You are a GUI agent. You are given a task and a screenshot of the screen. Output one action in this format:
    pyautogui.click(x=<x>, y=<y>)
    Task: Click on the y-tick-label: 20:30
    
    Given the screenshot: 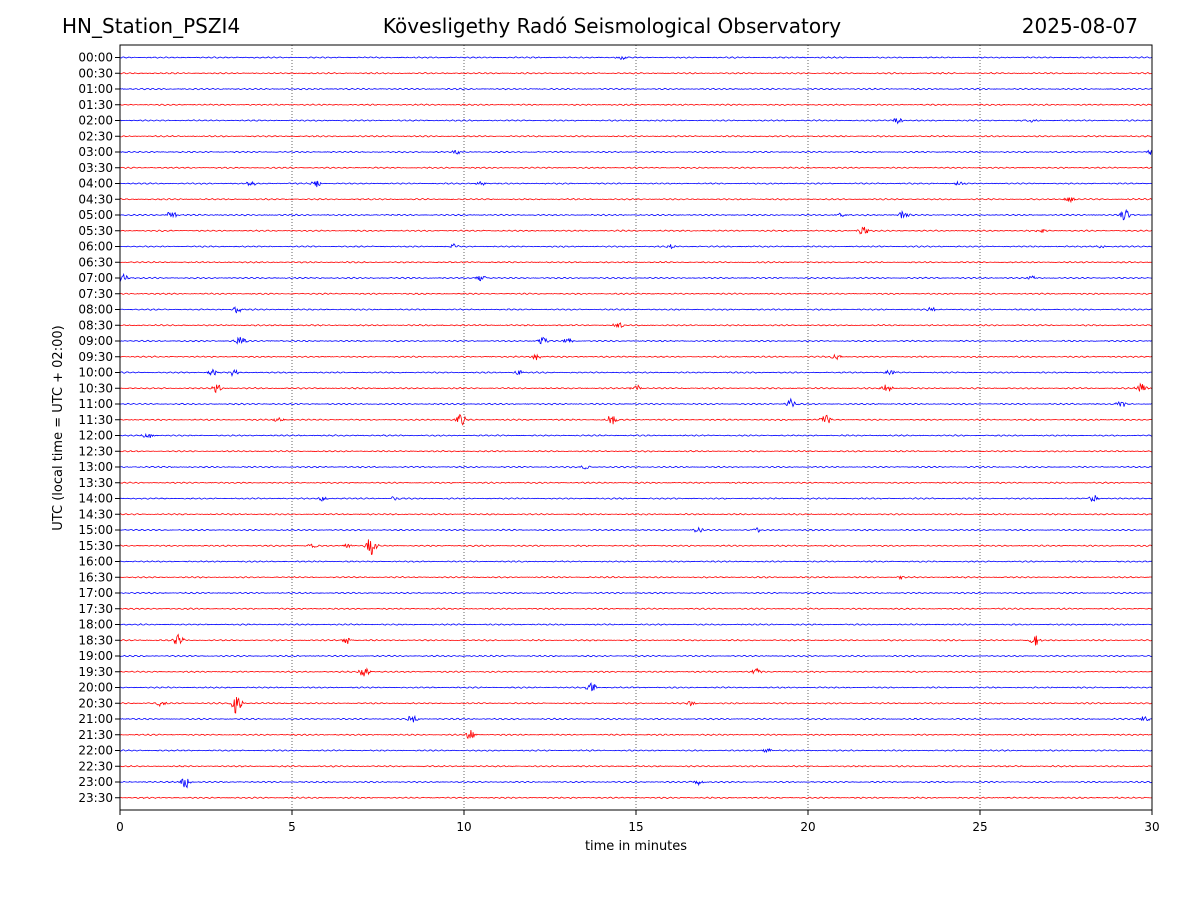 What is the action you would take?
    pyautogui.click(x=95, y=703)
    